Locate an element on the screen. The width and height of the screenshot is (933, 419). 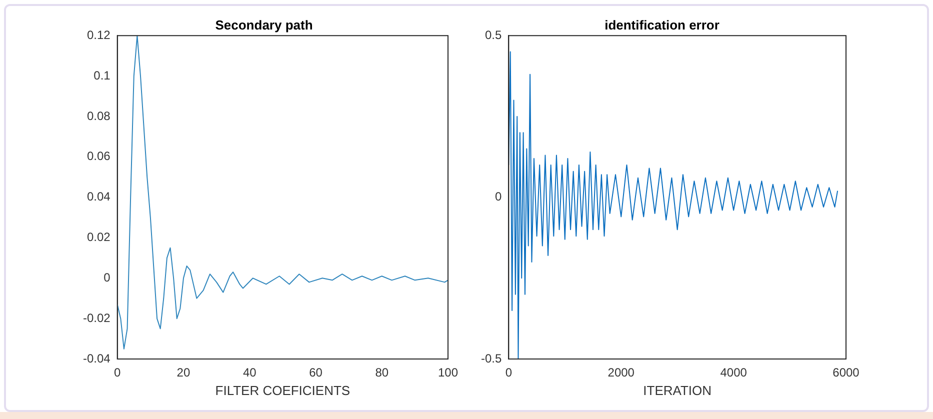
y-tick-label: -0.04 is located at coordinates (96, 358).